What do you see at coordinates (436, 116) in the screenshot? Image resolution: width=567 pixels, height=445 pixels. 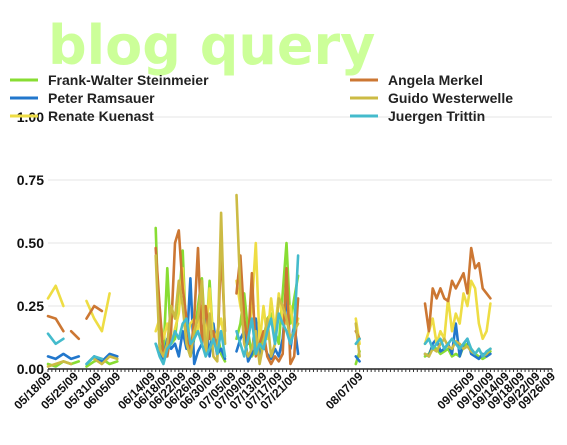 I see `legend-label: Juergen Trittin` at bounding box center [436, 116].